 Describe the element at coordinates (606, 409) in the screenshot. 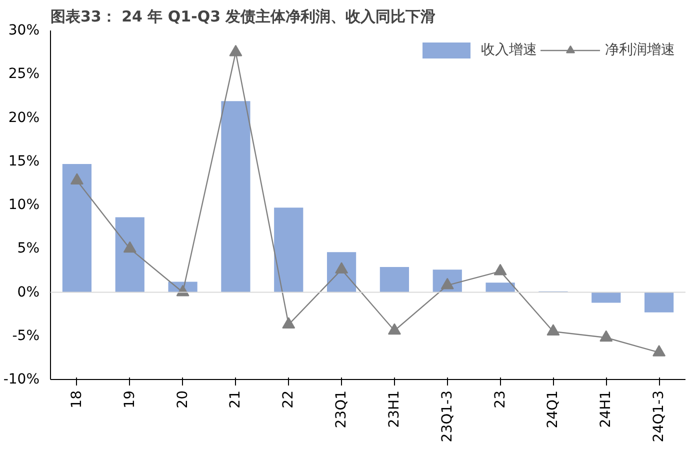

I see `x-tick-label: 24H1` at that location.